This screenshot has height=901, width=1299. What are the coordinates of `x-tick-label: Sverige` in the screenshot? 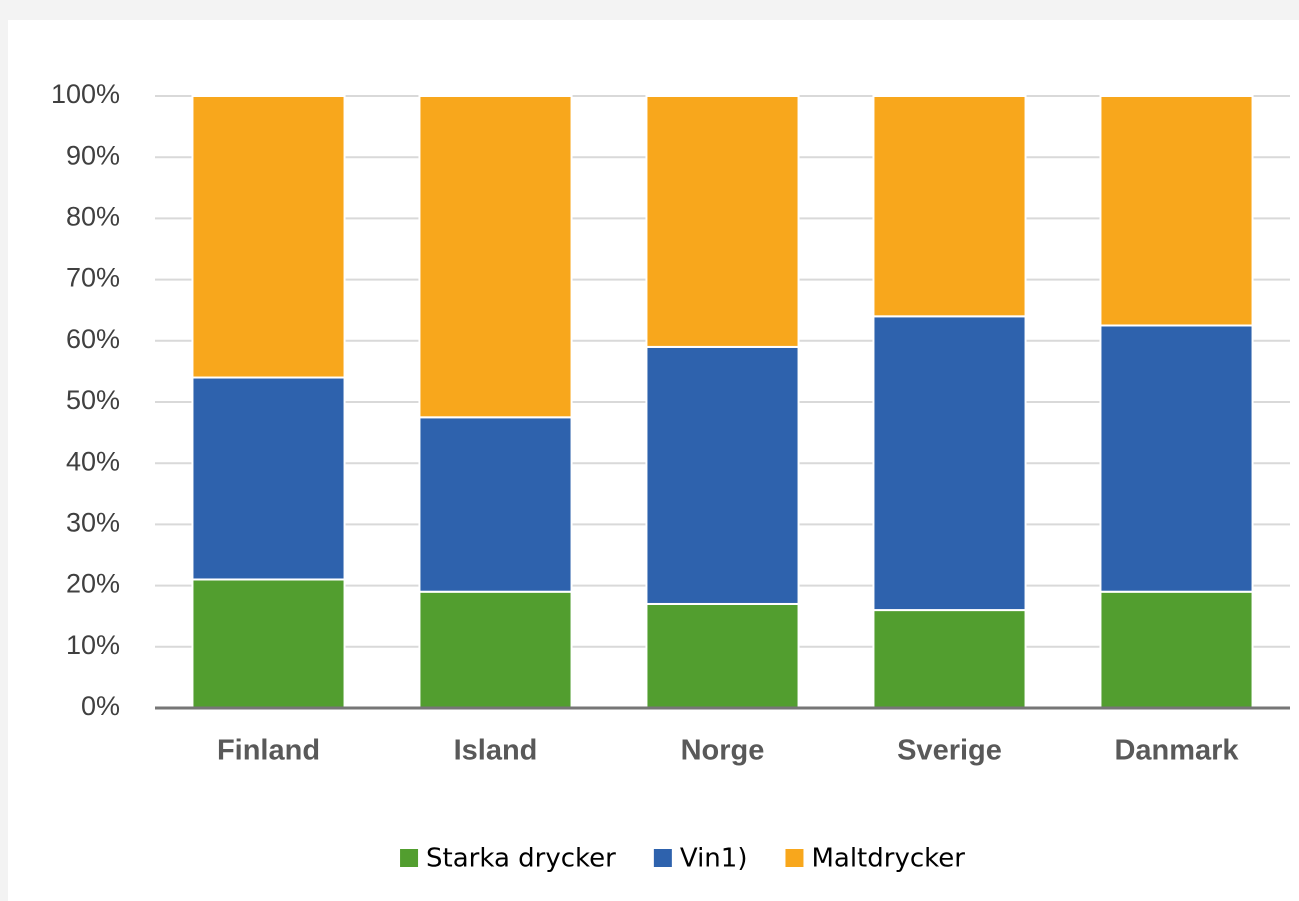 It's located at (949, 751).